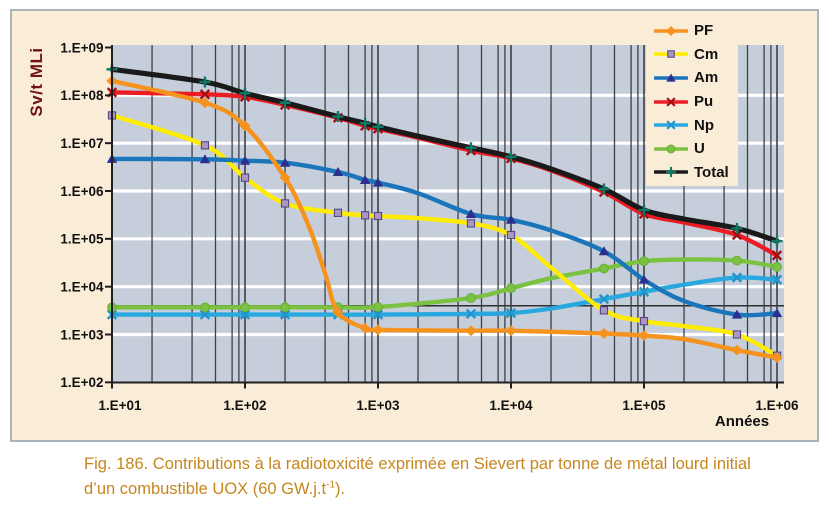  Describe the element at coordinates (699, 149) in the screenshot. I see `legend-label-U: U` at that location.